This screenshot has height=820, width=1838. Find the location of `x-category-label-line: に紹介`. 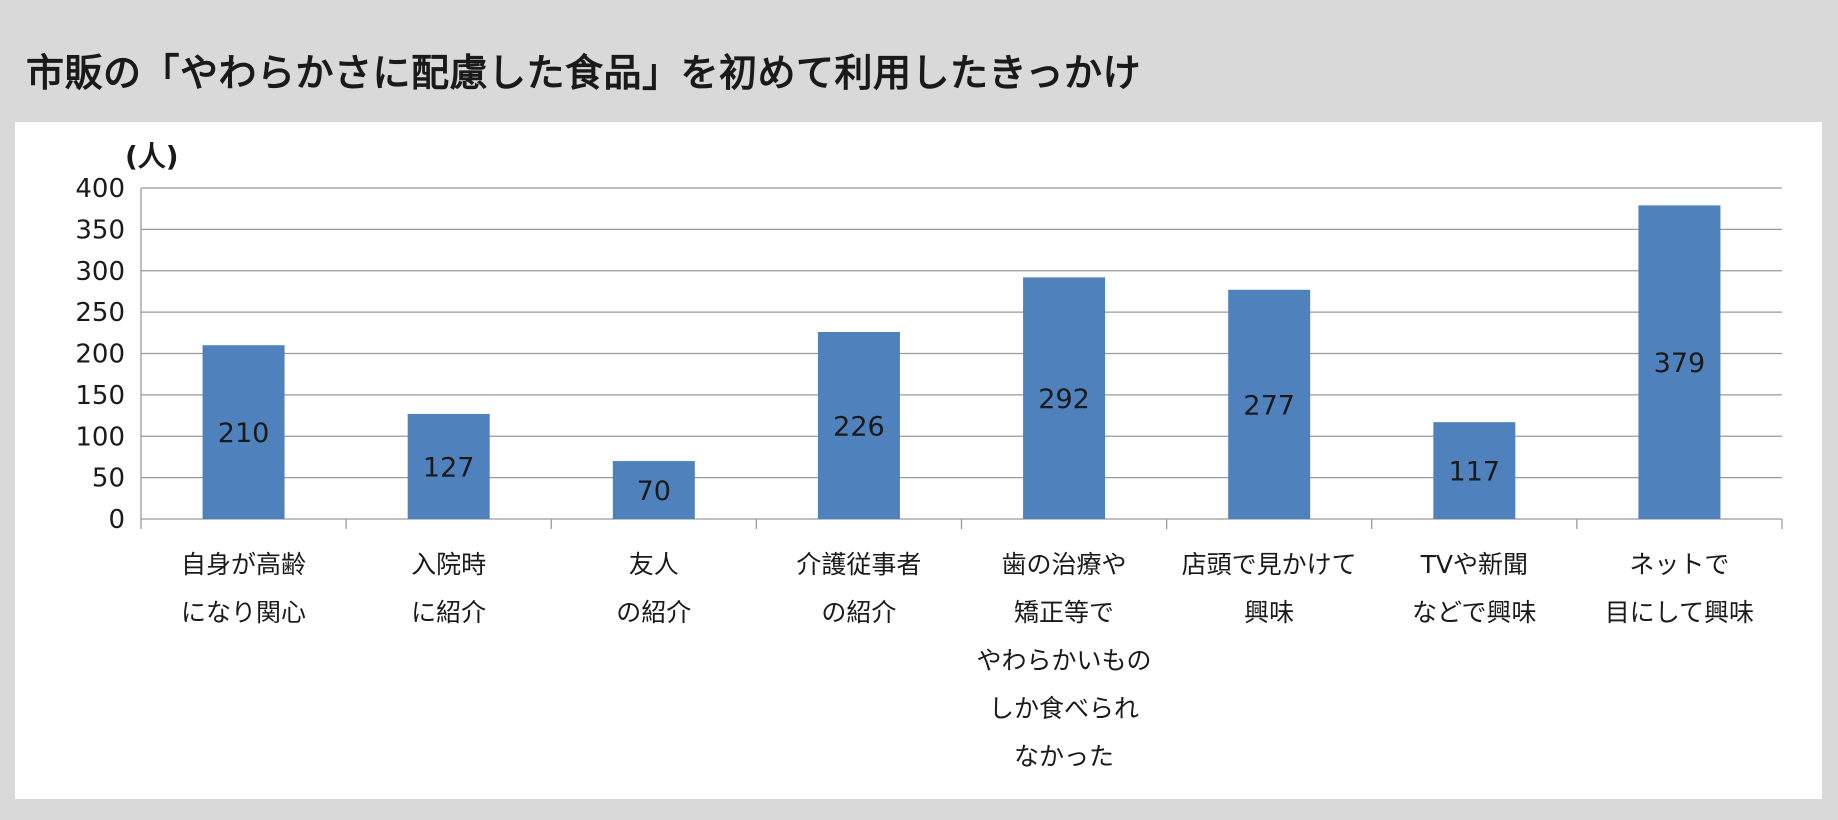

x-category-label-line: に紹介 is located at coordinates (448, 612).